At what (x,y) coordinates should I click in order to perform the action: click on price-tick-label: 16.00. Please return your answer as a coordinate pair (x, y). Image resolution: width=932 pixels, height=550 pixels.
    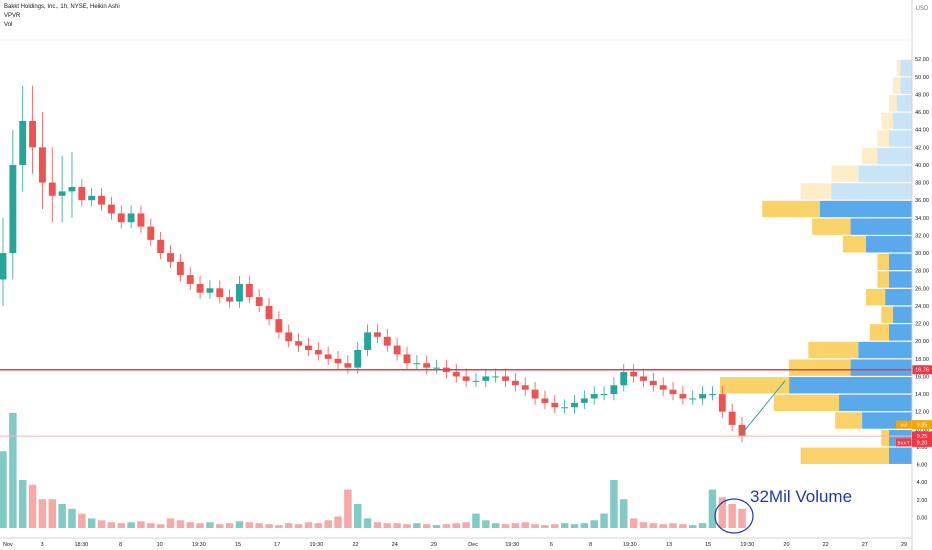
    Looking at the image, I should click on (922, 377).